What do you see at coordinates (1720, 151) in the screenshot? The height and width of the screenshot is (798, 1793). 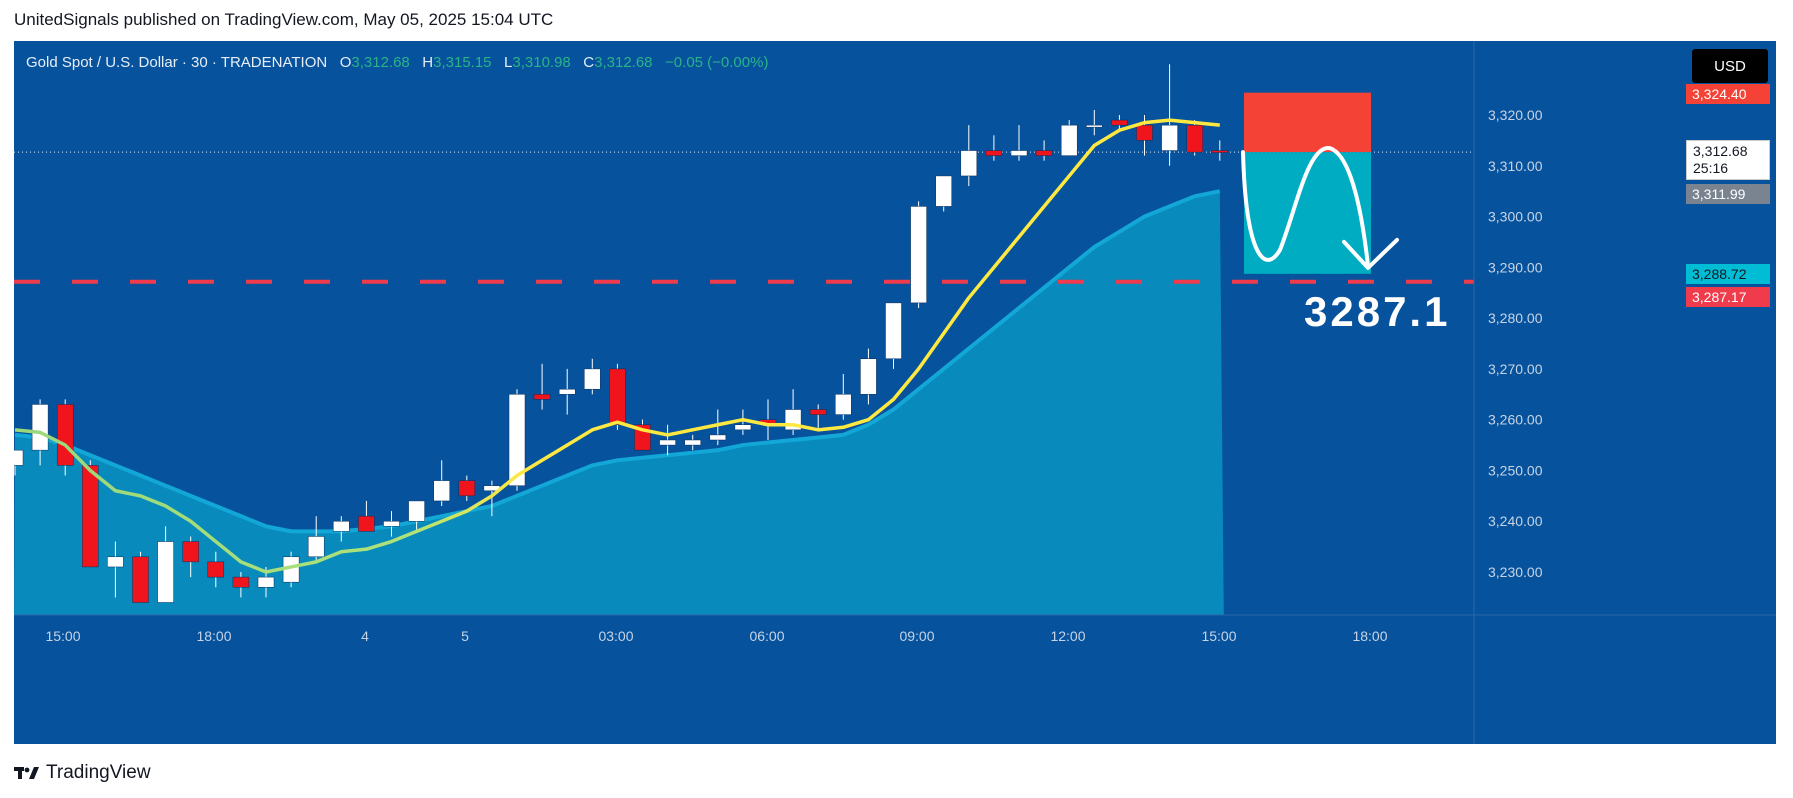 I see `last-price-value: 3,312.68` at bounding box center [1720, 151].